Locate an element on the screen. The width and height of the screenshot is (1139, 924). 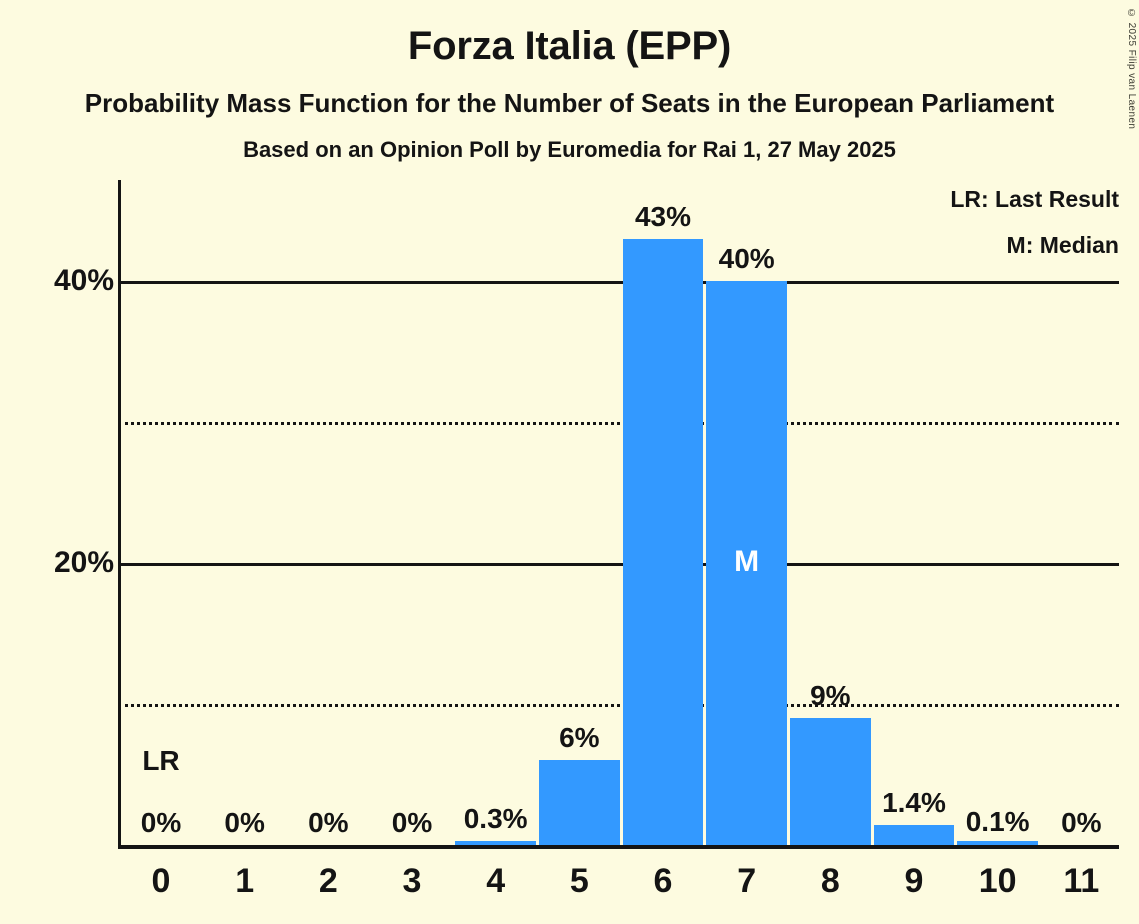
median-marker: M is located at coordinates (747, 561).